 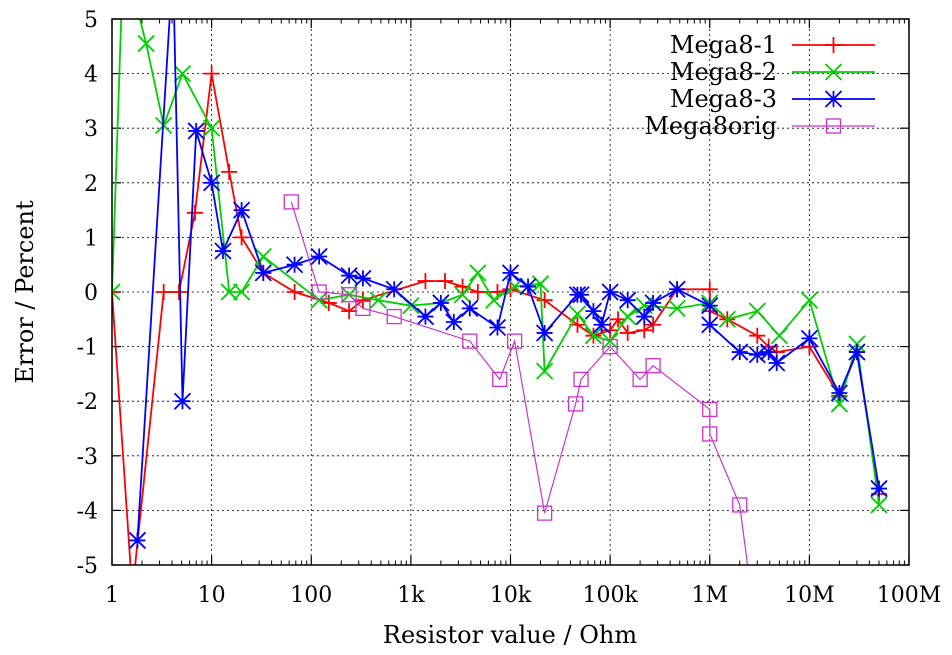 I want to click on x-tick-label: 10, so click(x=212, y=595).